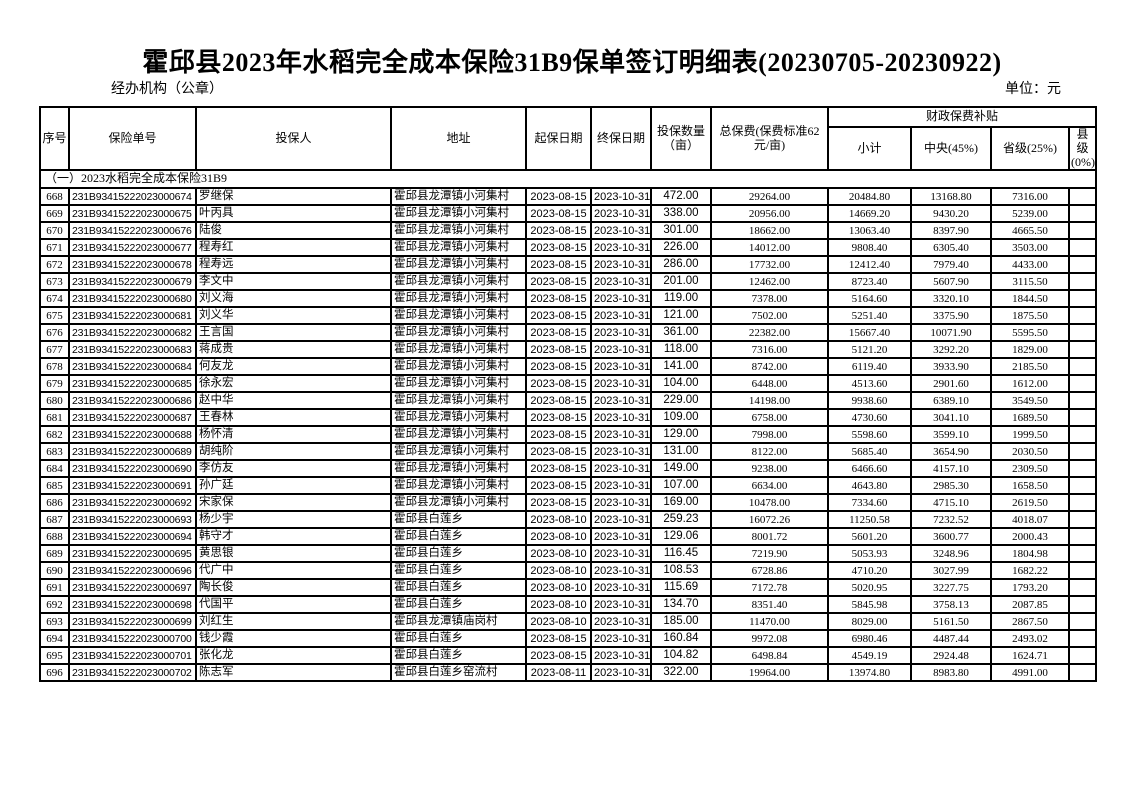 This screenshot has width=1122, height=793. Describe the element at coordinates (769, 520) in the screenshot. I see `cell-total-premium: 16072.26` at that location.